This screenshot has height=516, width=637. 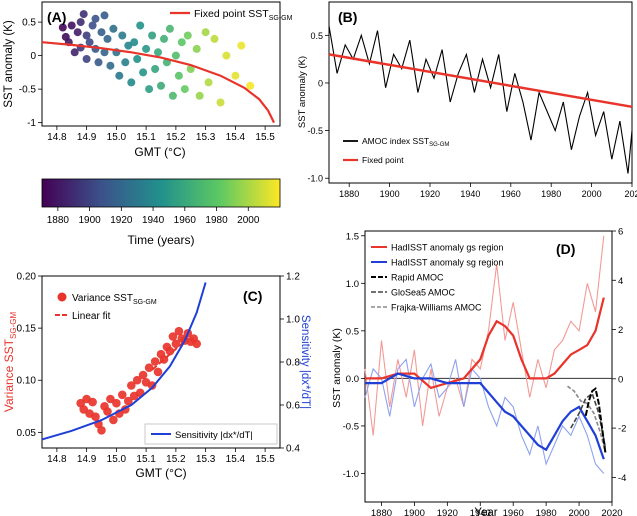 I want to click on y-tick-label: 6, so click(x=620, y=232).